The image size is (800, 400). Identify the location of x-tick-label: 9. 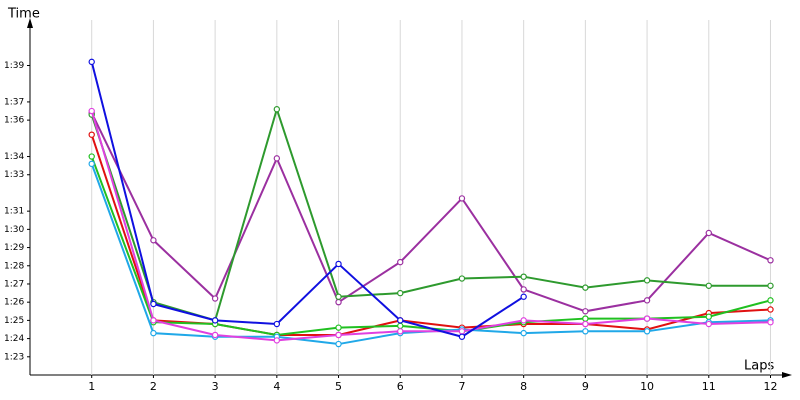
(585, 386).